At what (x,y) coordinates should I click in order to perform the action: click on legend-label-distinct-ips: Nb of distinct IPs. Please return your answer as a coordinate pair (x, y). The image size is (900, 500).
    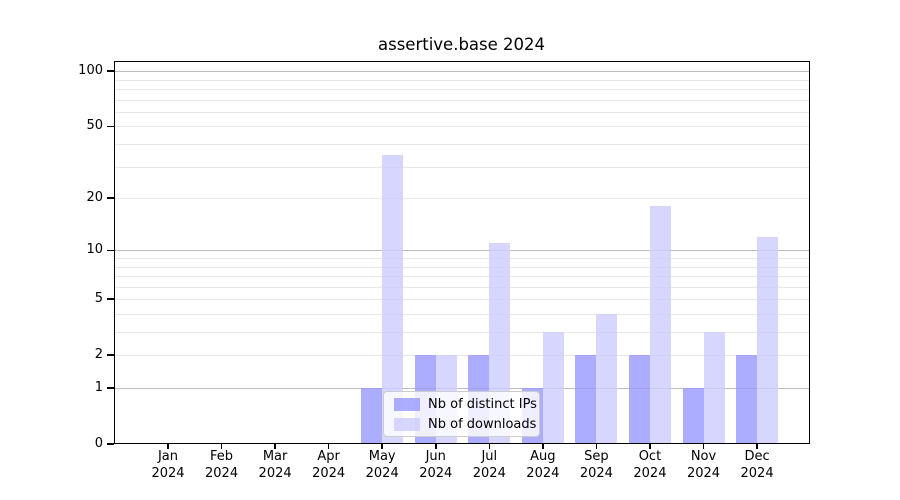
    Looking at the image, I should click on (482, 404).